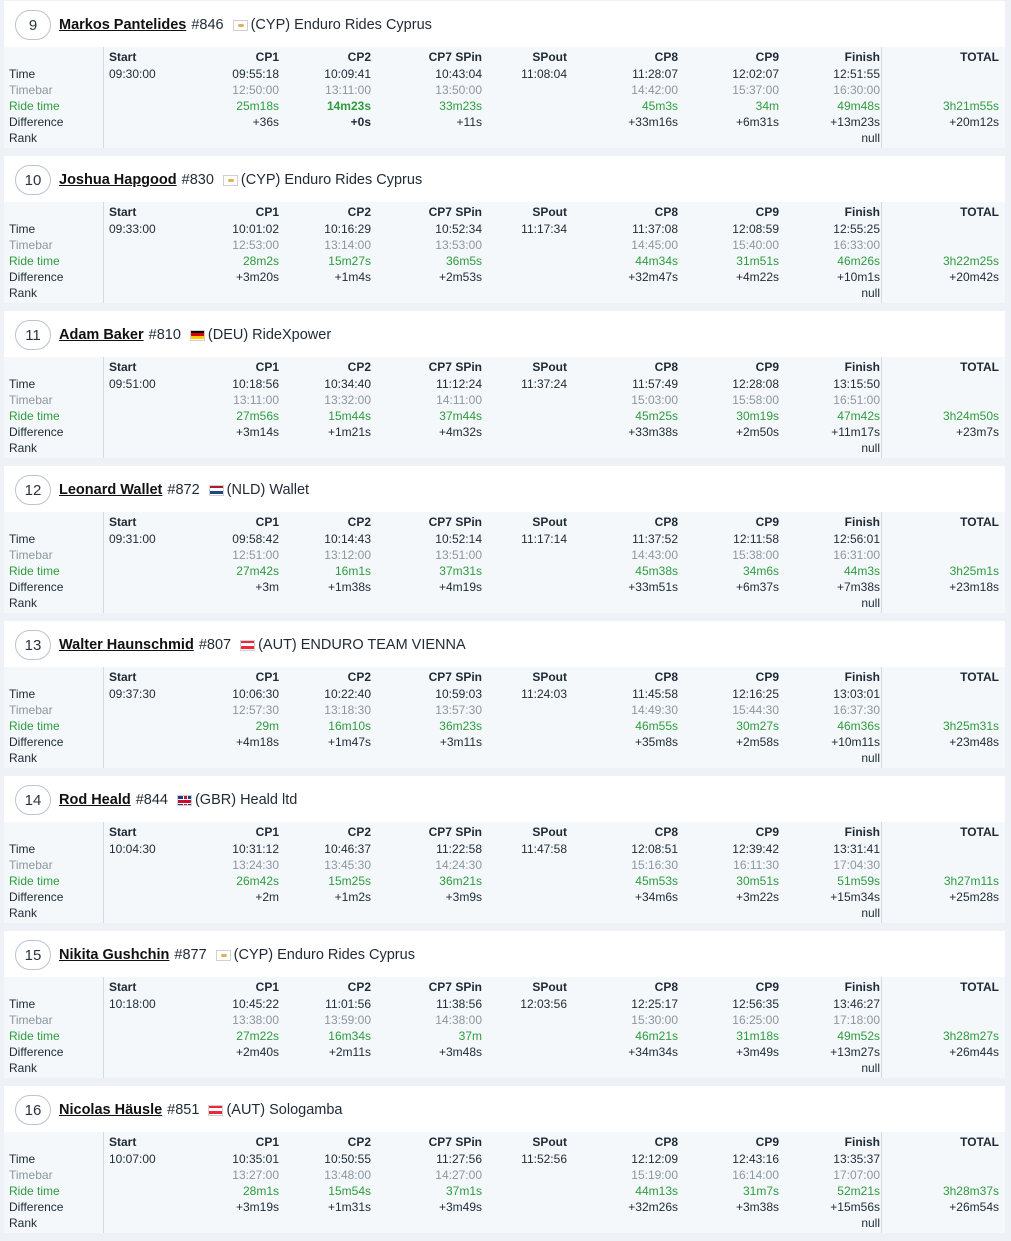 The width and height of the screenshot is (1011, 1241). Describe the element at coordinates (33, 955) in the screenshot. I see `position-badge: 15` at that location.